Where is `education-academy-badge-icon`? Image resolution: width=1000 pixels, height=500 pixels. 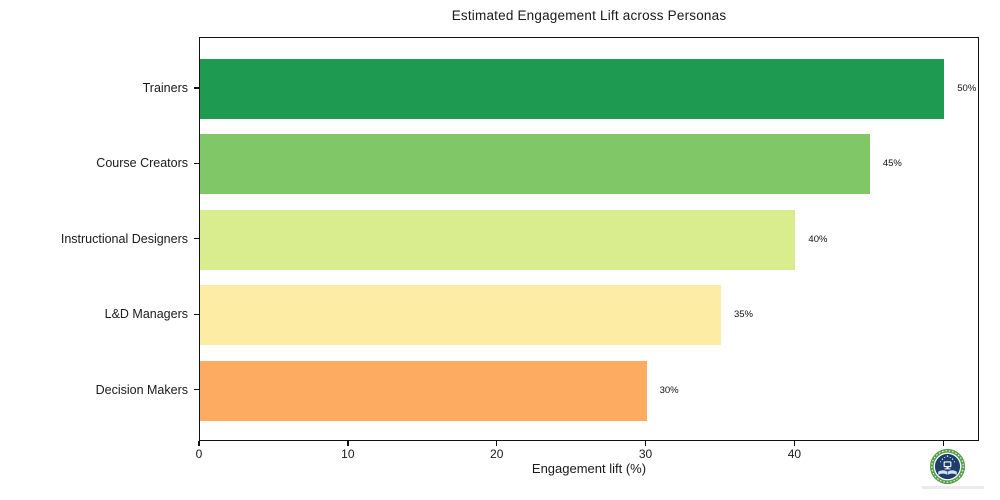
education-academy-badge-icon is located at coordinates (947, 466).